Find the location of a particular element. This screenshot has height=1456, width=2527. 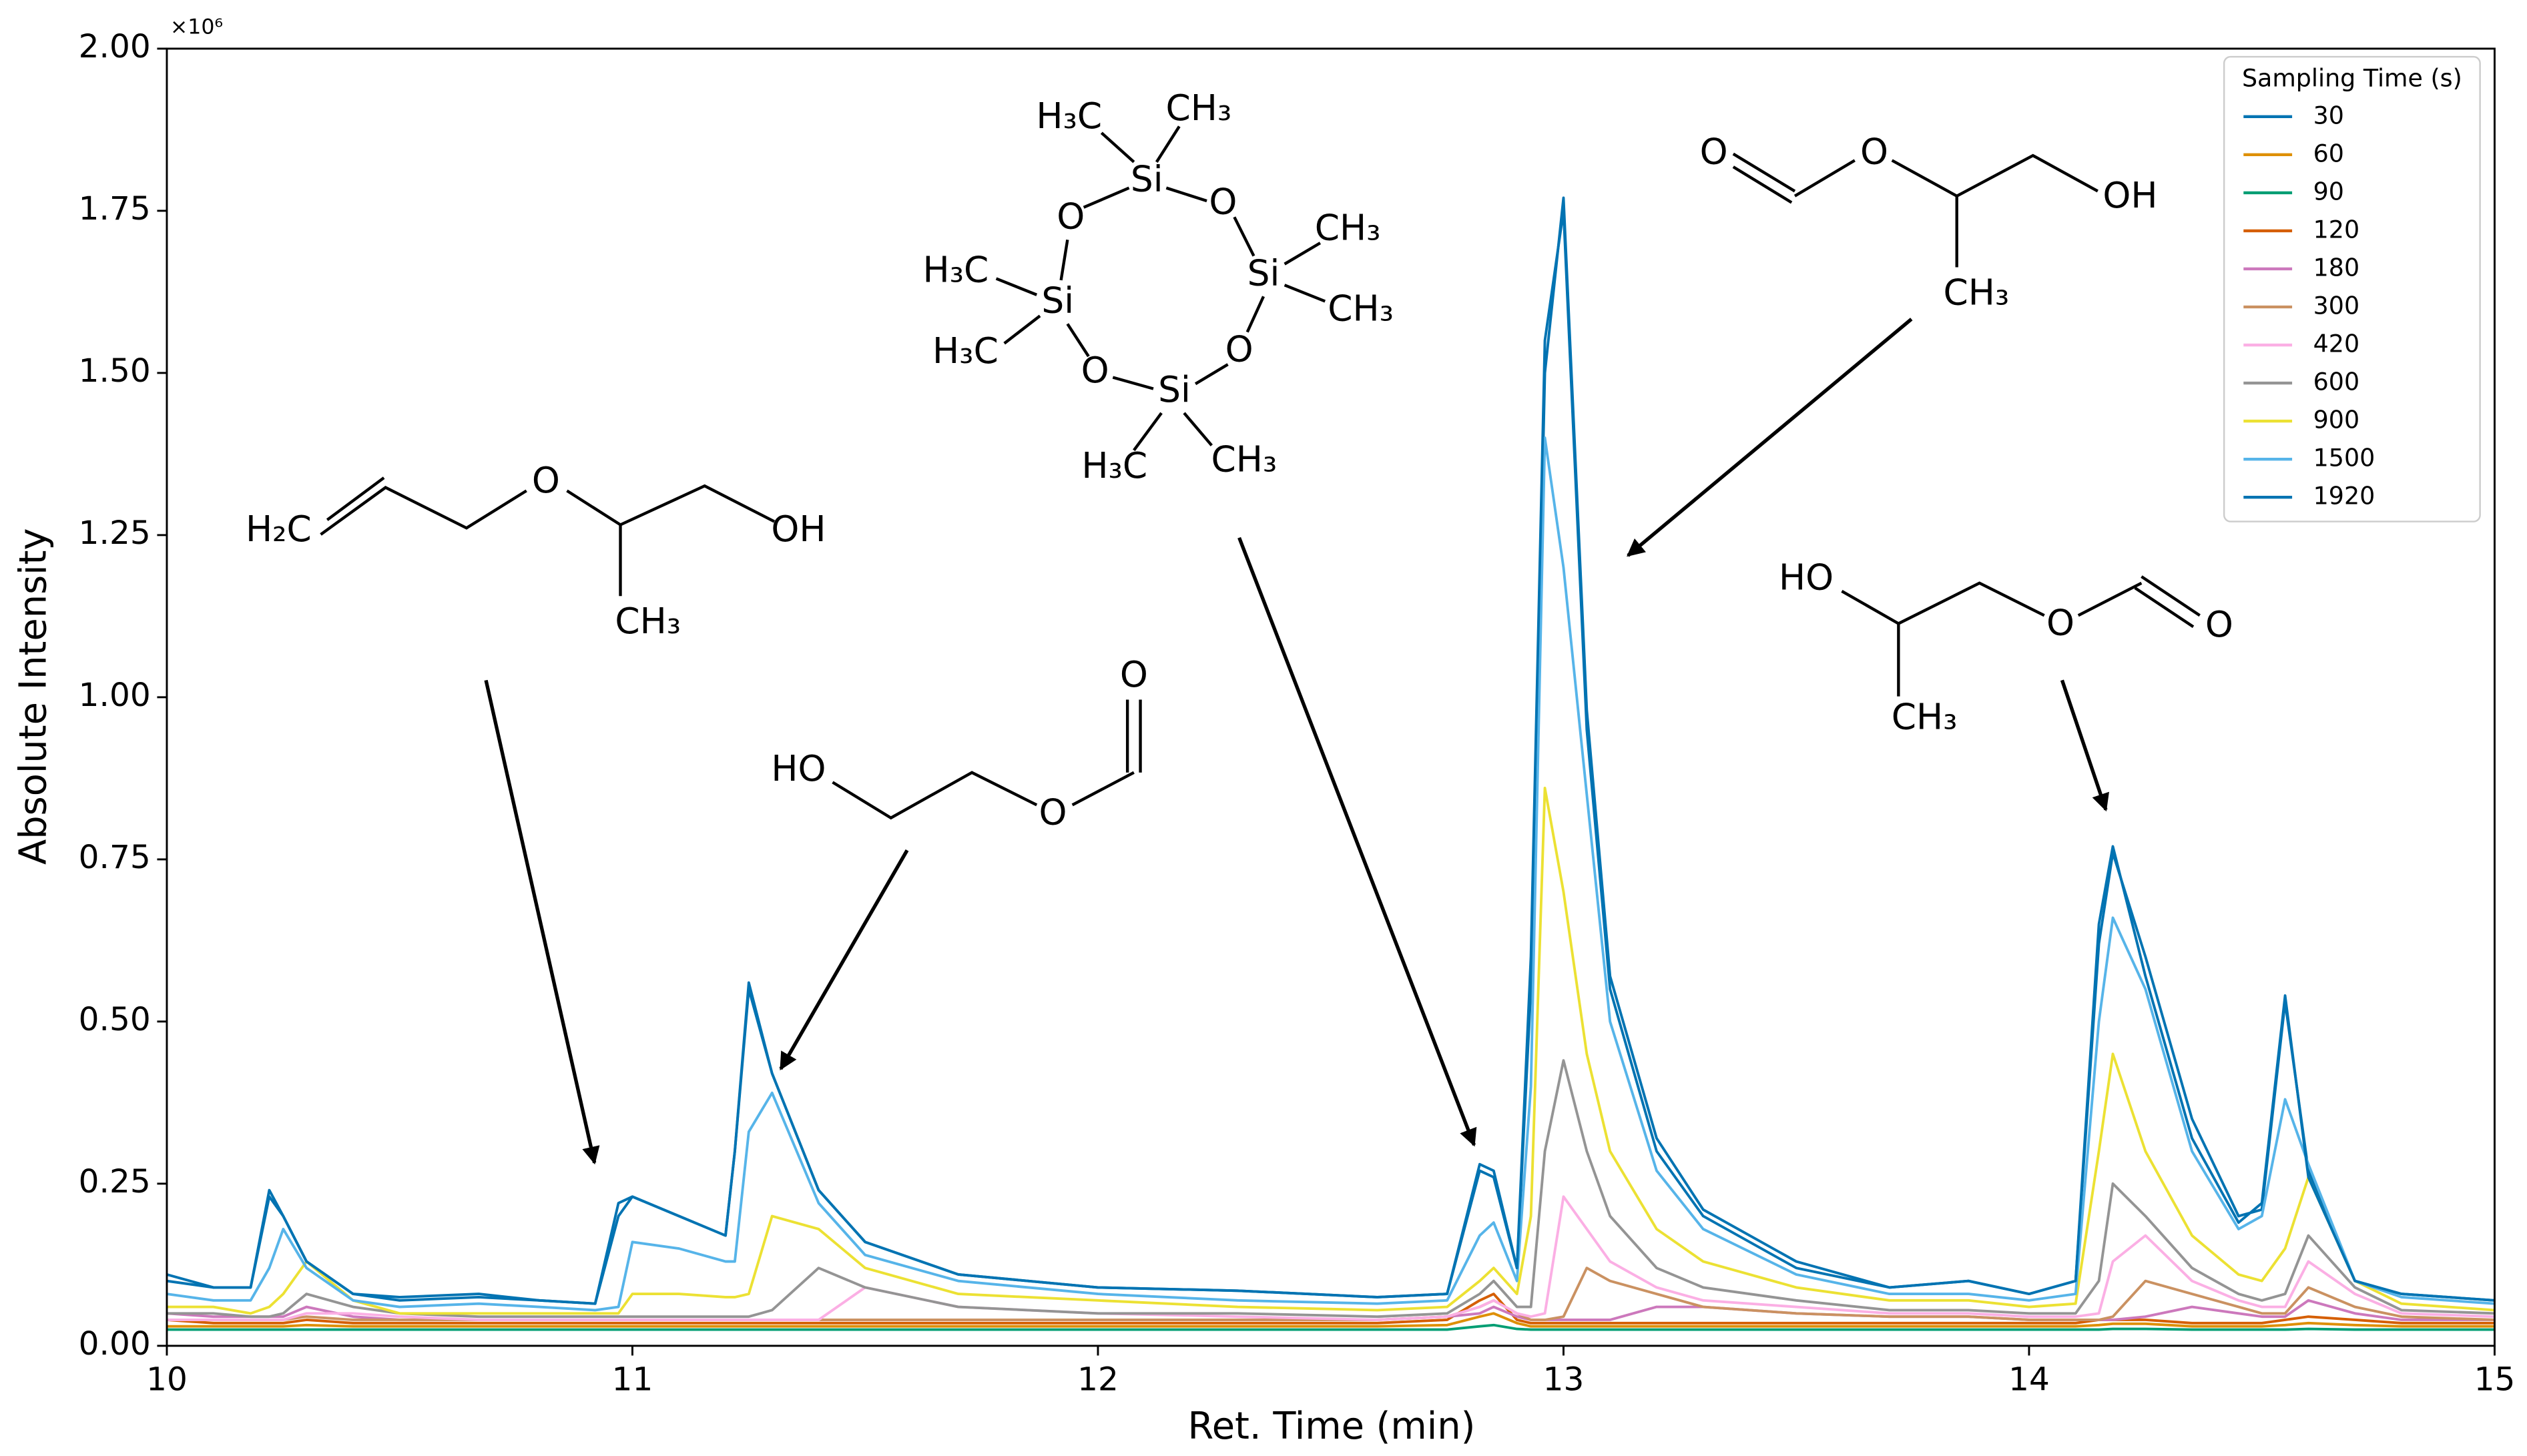

y-tick-label: 1.00 is located at coordinates (115, 695).